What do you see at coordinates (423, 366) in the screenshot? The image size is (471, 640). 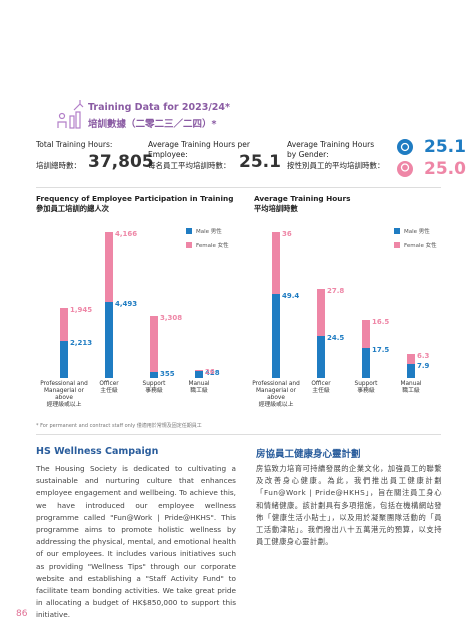 I see `value-label: 7.9` at bounding box center [423, 366].